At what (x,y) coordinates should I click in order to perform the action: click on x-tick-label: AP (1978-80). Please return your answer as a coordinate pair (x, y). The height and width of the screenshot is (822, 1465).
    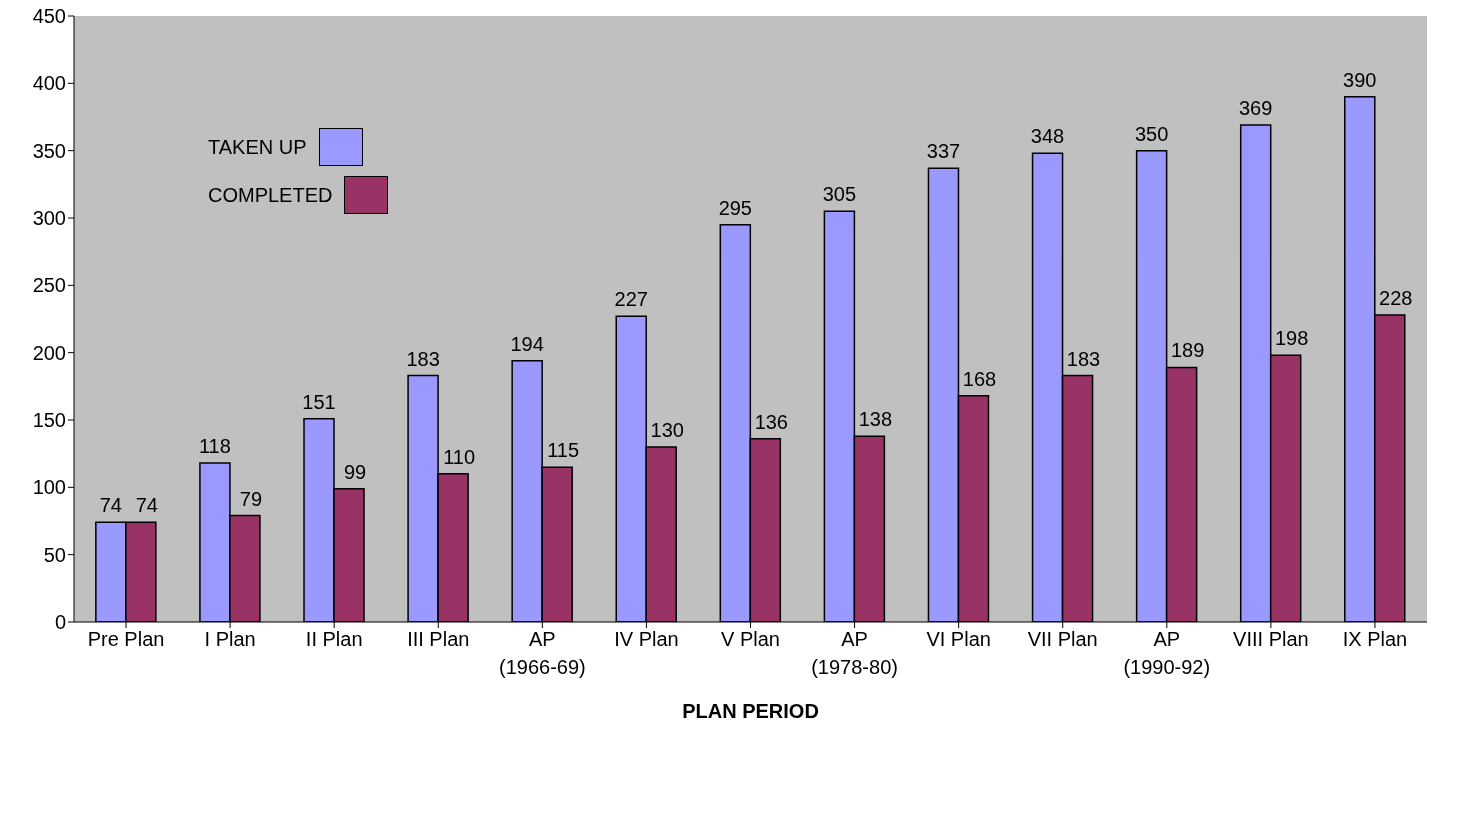
    Looking at the image, I should click on (854, 653).